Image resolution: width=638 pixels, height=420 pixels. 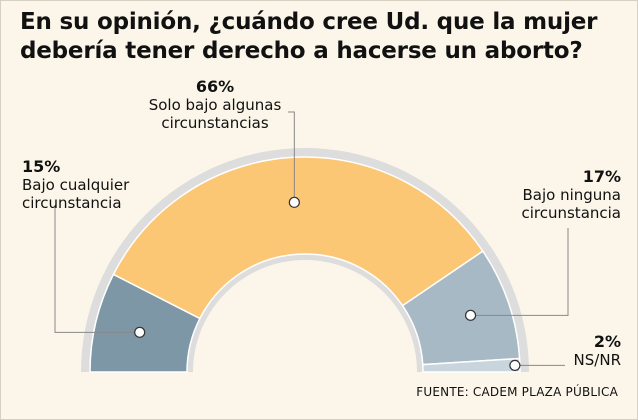 I want to click on source-note: FUENTE: CADEM PLAZA PÚBLICA, so click(x=517, y=392).